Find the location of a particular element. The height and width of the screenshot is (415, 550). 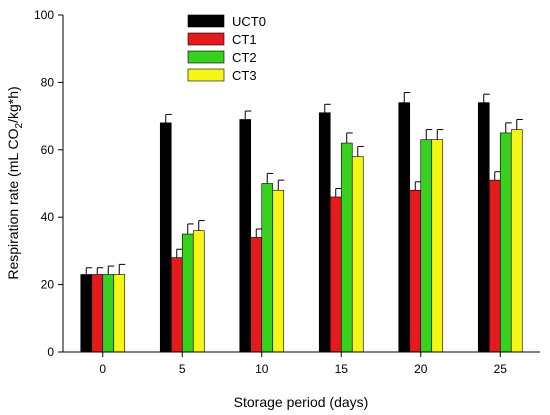

legend-label-ct2: CT2 is located at coordinates (244, 57).